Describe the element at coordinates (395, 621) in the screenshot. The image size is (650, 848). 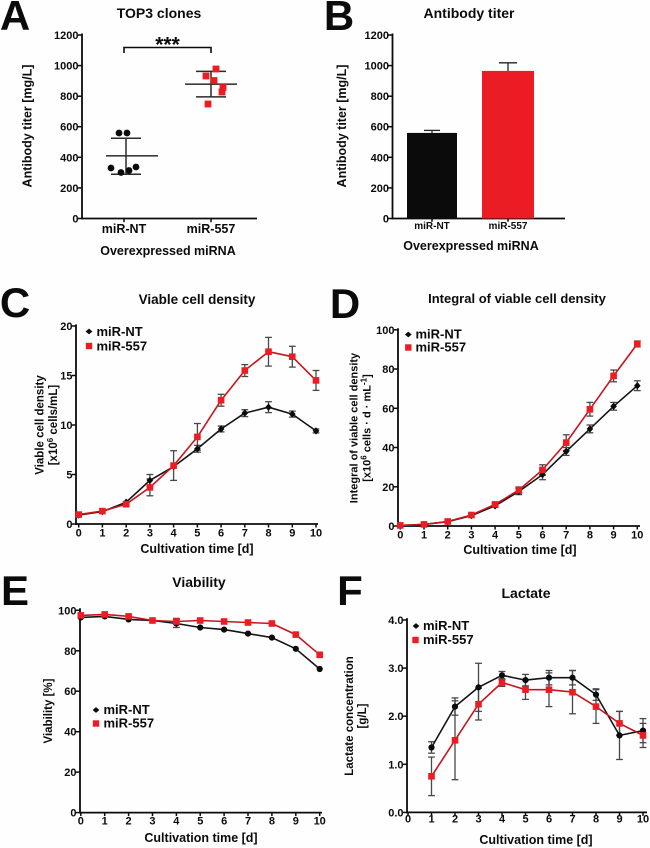
I see `svg-text: 4.0` at that location.